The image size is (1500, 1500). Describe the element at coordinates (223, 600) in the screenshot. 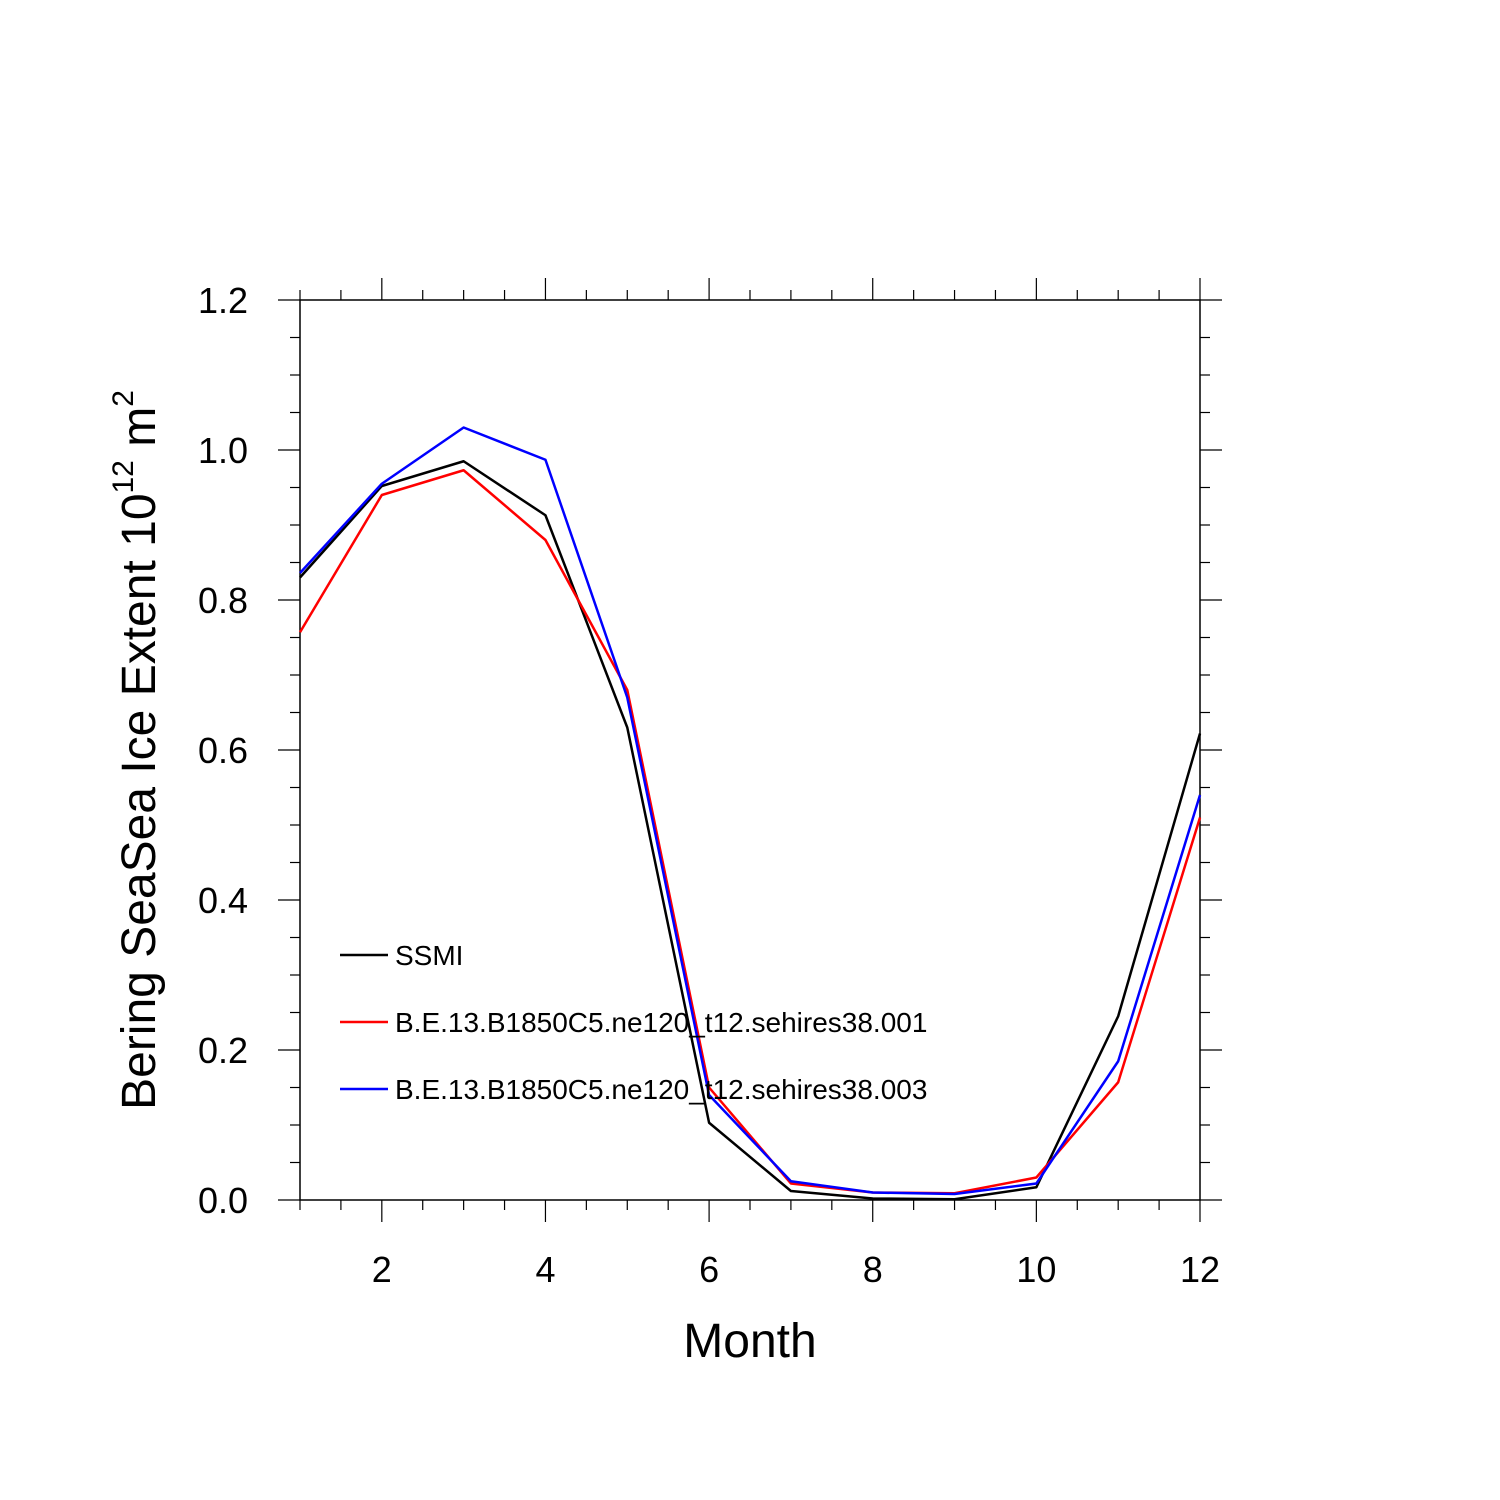

I see `y-tick-label: 0.8` at that location.